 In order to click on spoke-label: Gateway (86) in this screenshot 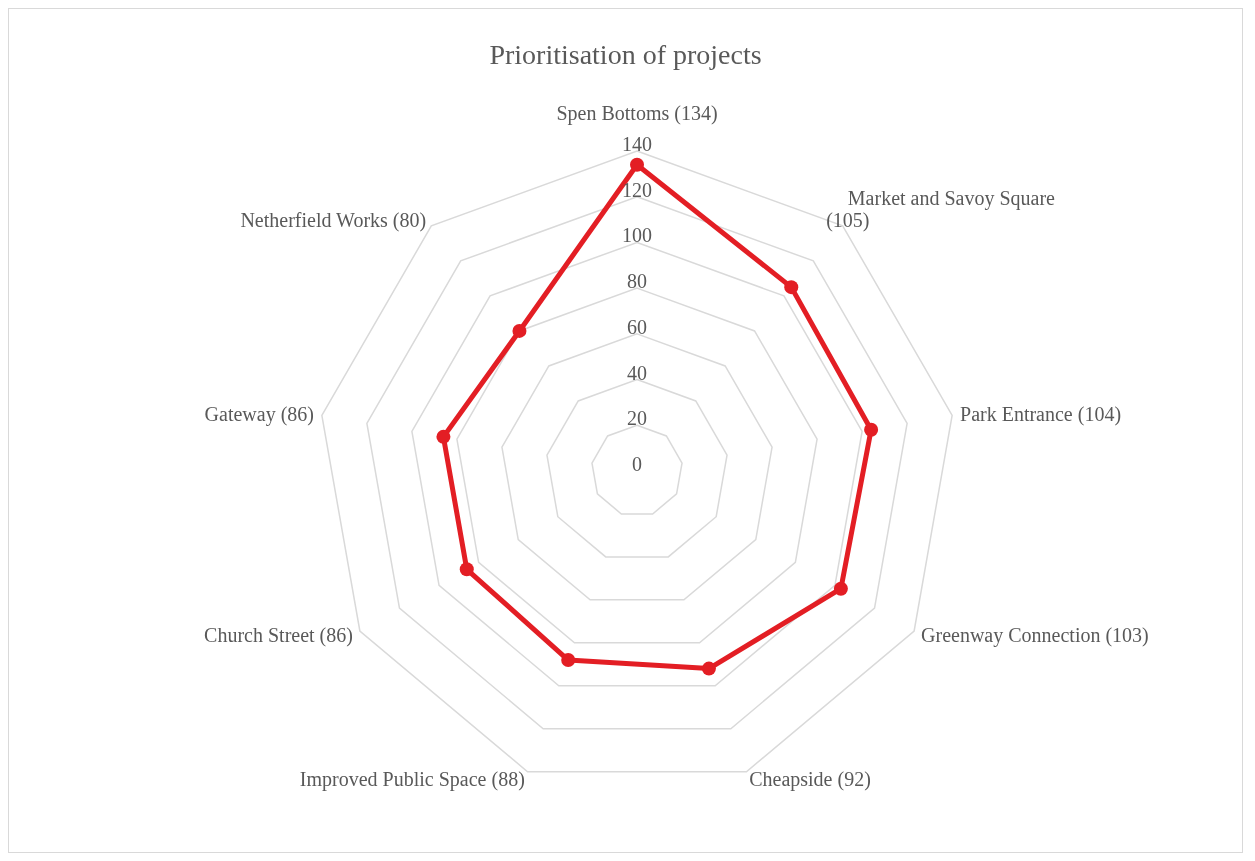, I will do `click(259, 415)`.